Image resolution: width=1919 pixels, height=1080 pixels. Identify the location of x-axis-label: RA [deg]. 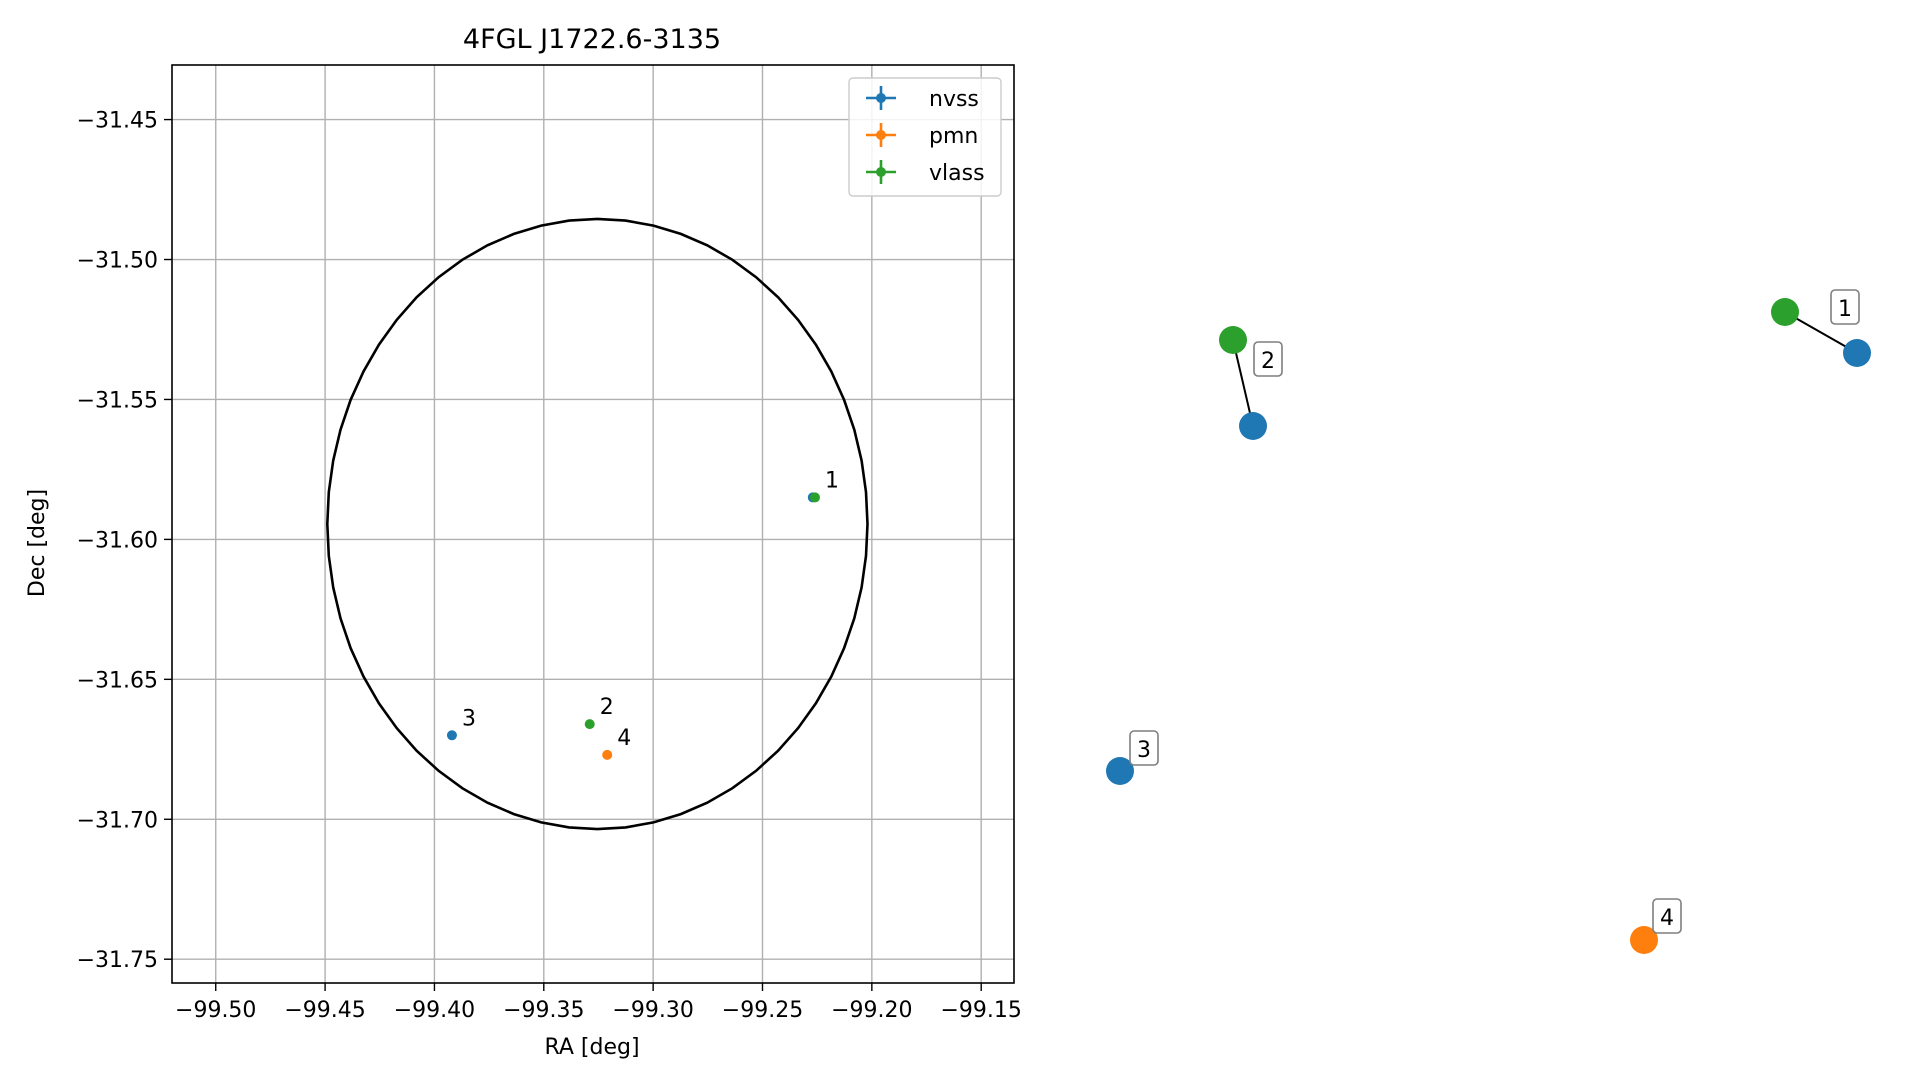
(591, 1047).